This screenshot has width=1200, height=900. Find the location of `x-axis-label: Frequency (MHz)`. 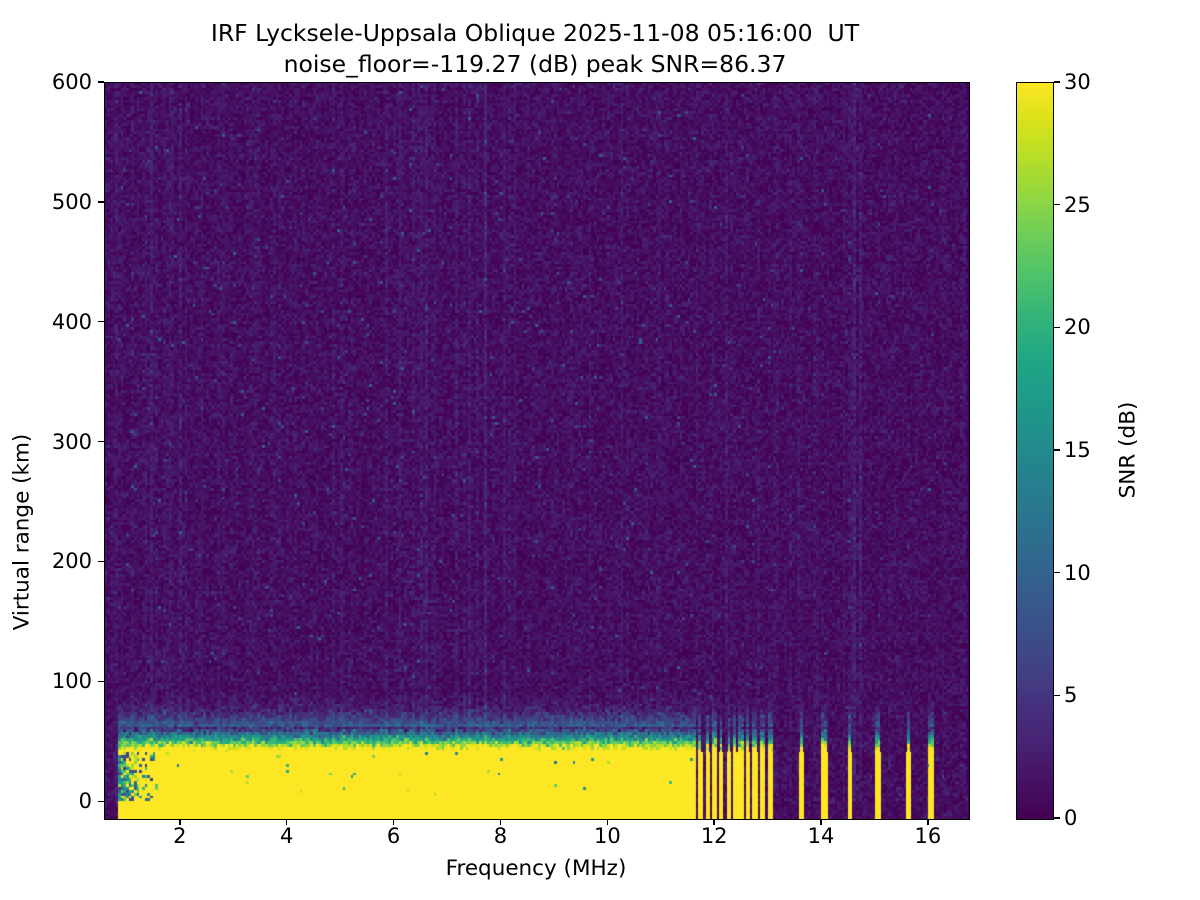

x-axis-label: Frequency (MHz) is located at coordinates (536, 868).